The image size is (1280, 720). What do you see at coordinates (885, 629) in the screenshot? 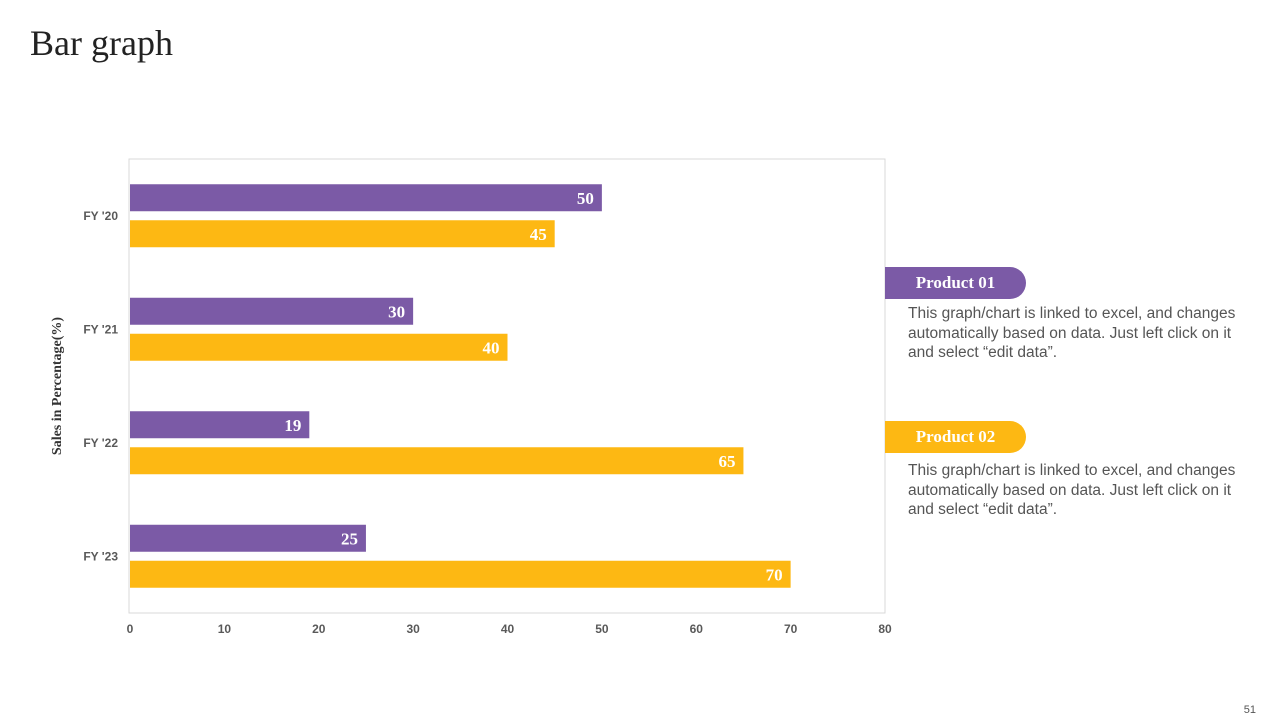
I see `x-tick-label: 80` at bounding box center [885, 629].